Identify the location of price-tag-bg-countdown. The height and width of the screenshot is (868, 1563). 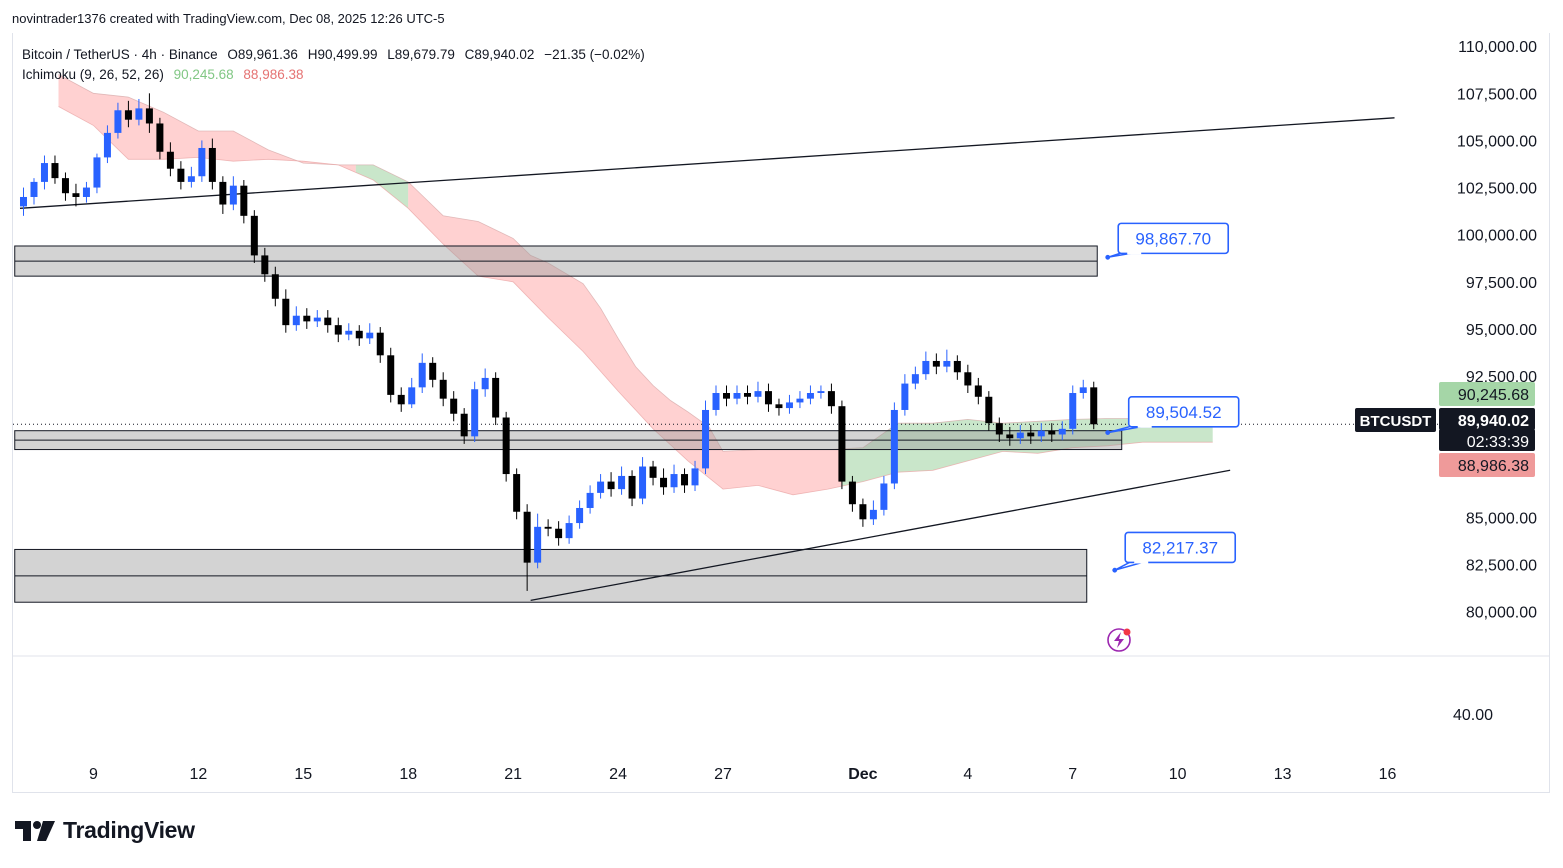
(1487, 440).